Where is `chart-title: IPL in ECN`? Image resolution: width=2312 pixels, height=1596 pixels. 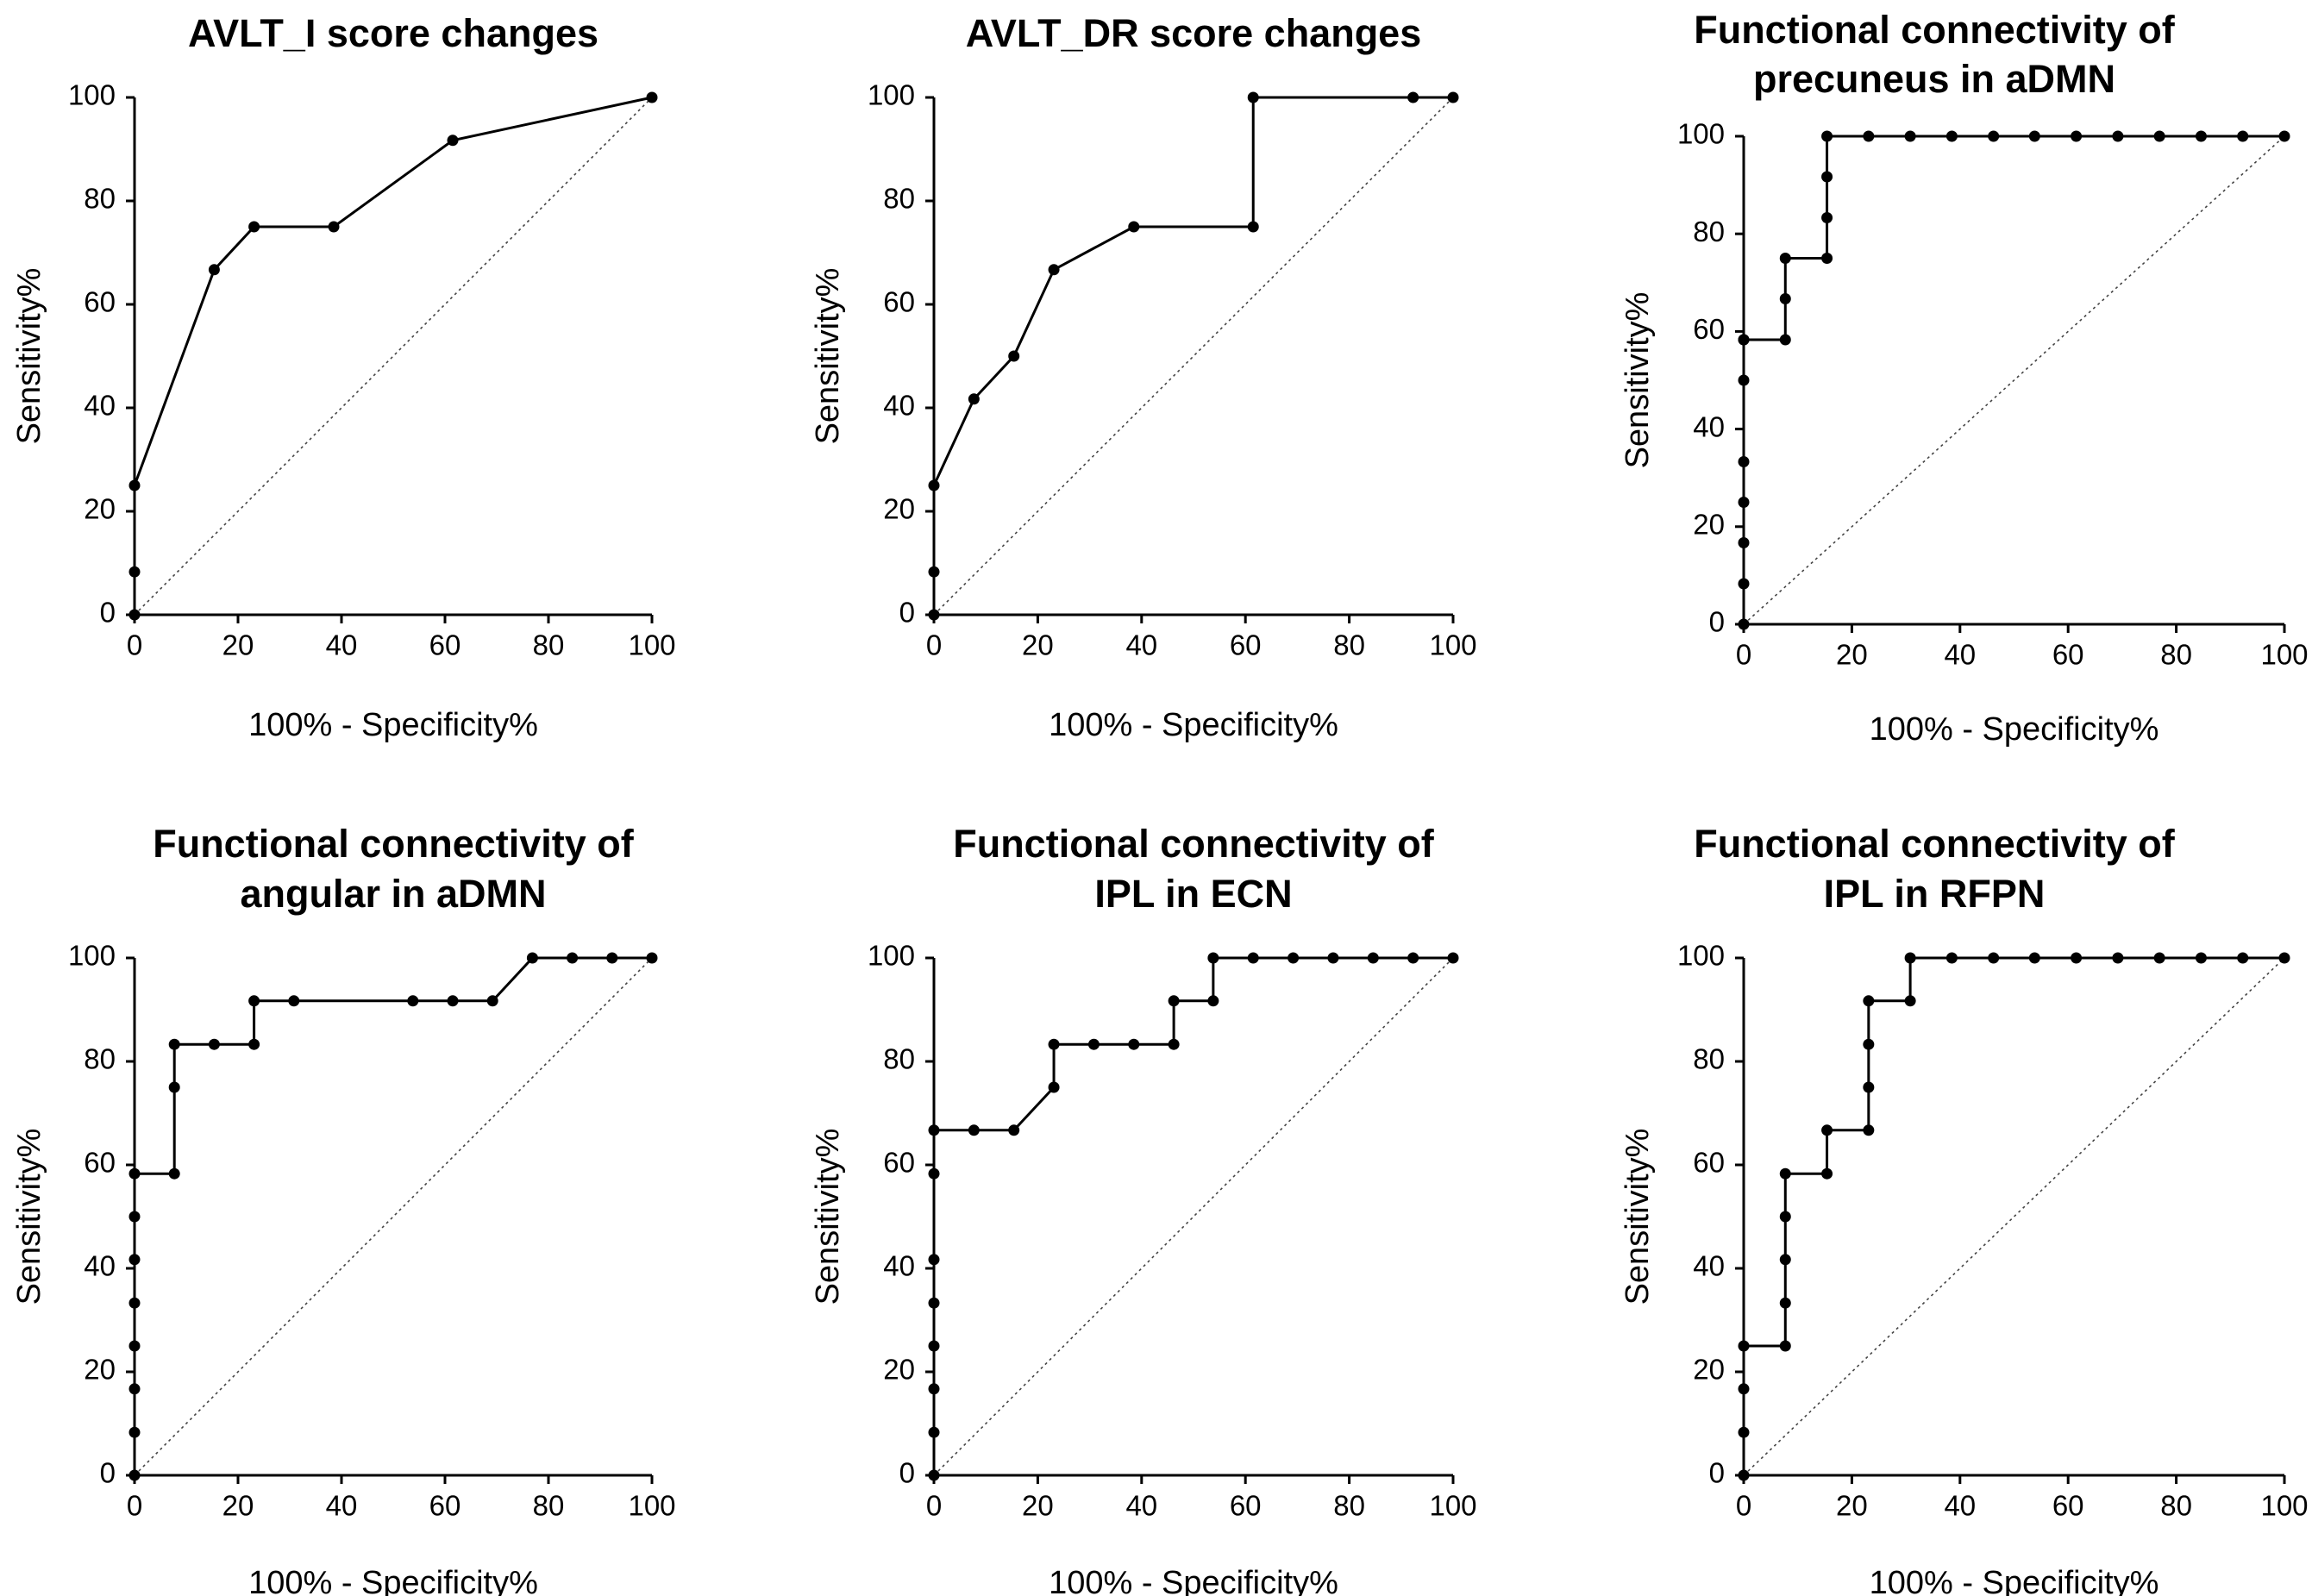 chart-title: IPL in ECN is located at coordinates (1193, 894).